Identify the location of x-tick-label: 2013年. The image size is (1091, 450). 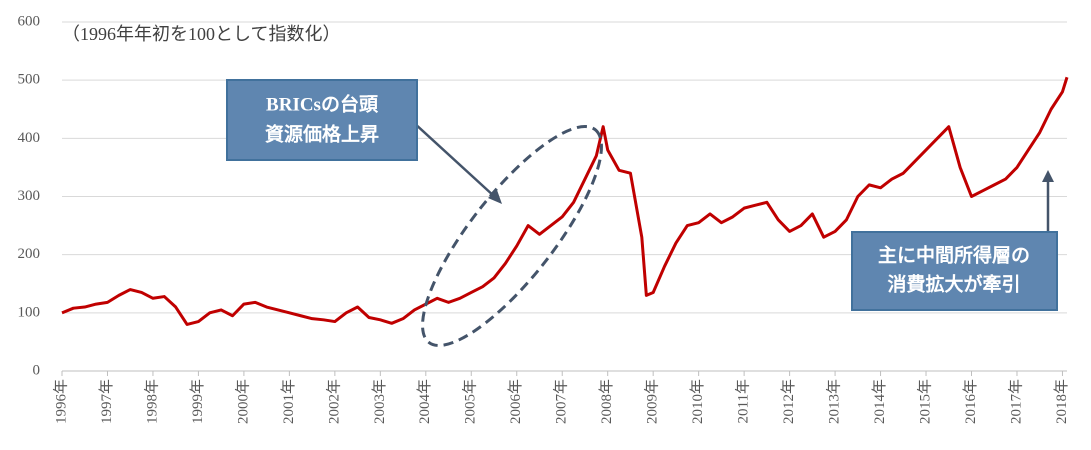
(834, 401).